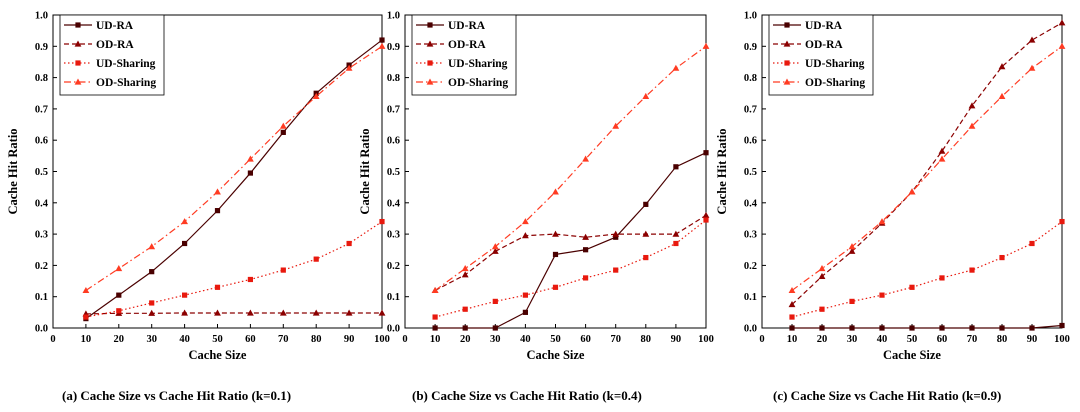 The height and width of the screenshot is (412, 1080). I want to click on x-tick-label: 90, so click(349, 339).